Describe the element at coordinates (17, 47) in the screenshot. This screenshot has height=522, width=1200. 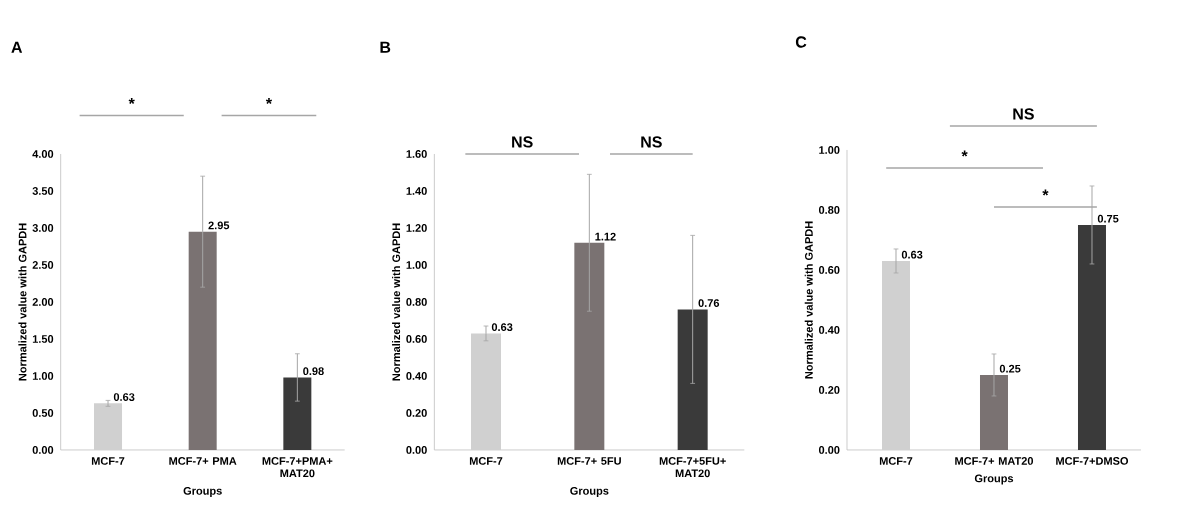
I see `chart-title: A` at that location.